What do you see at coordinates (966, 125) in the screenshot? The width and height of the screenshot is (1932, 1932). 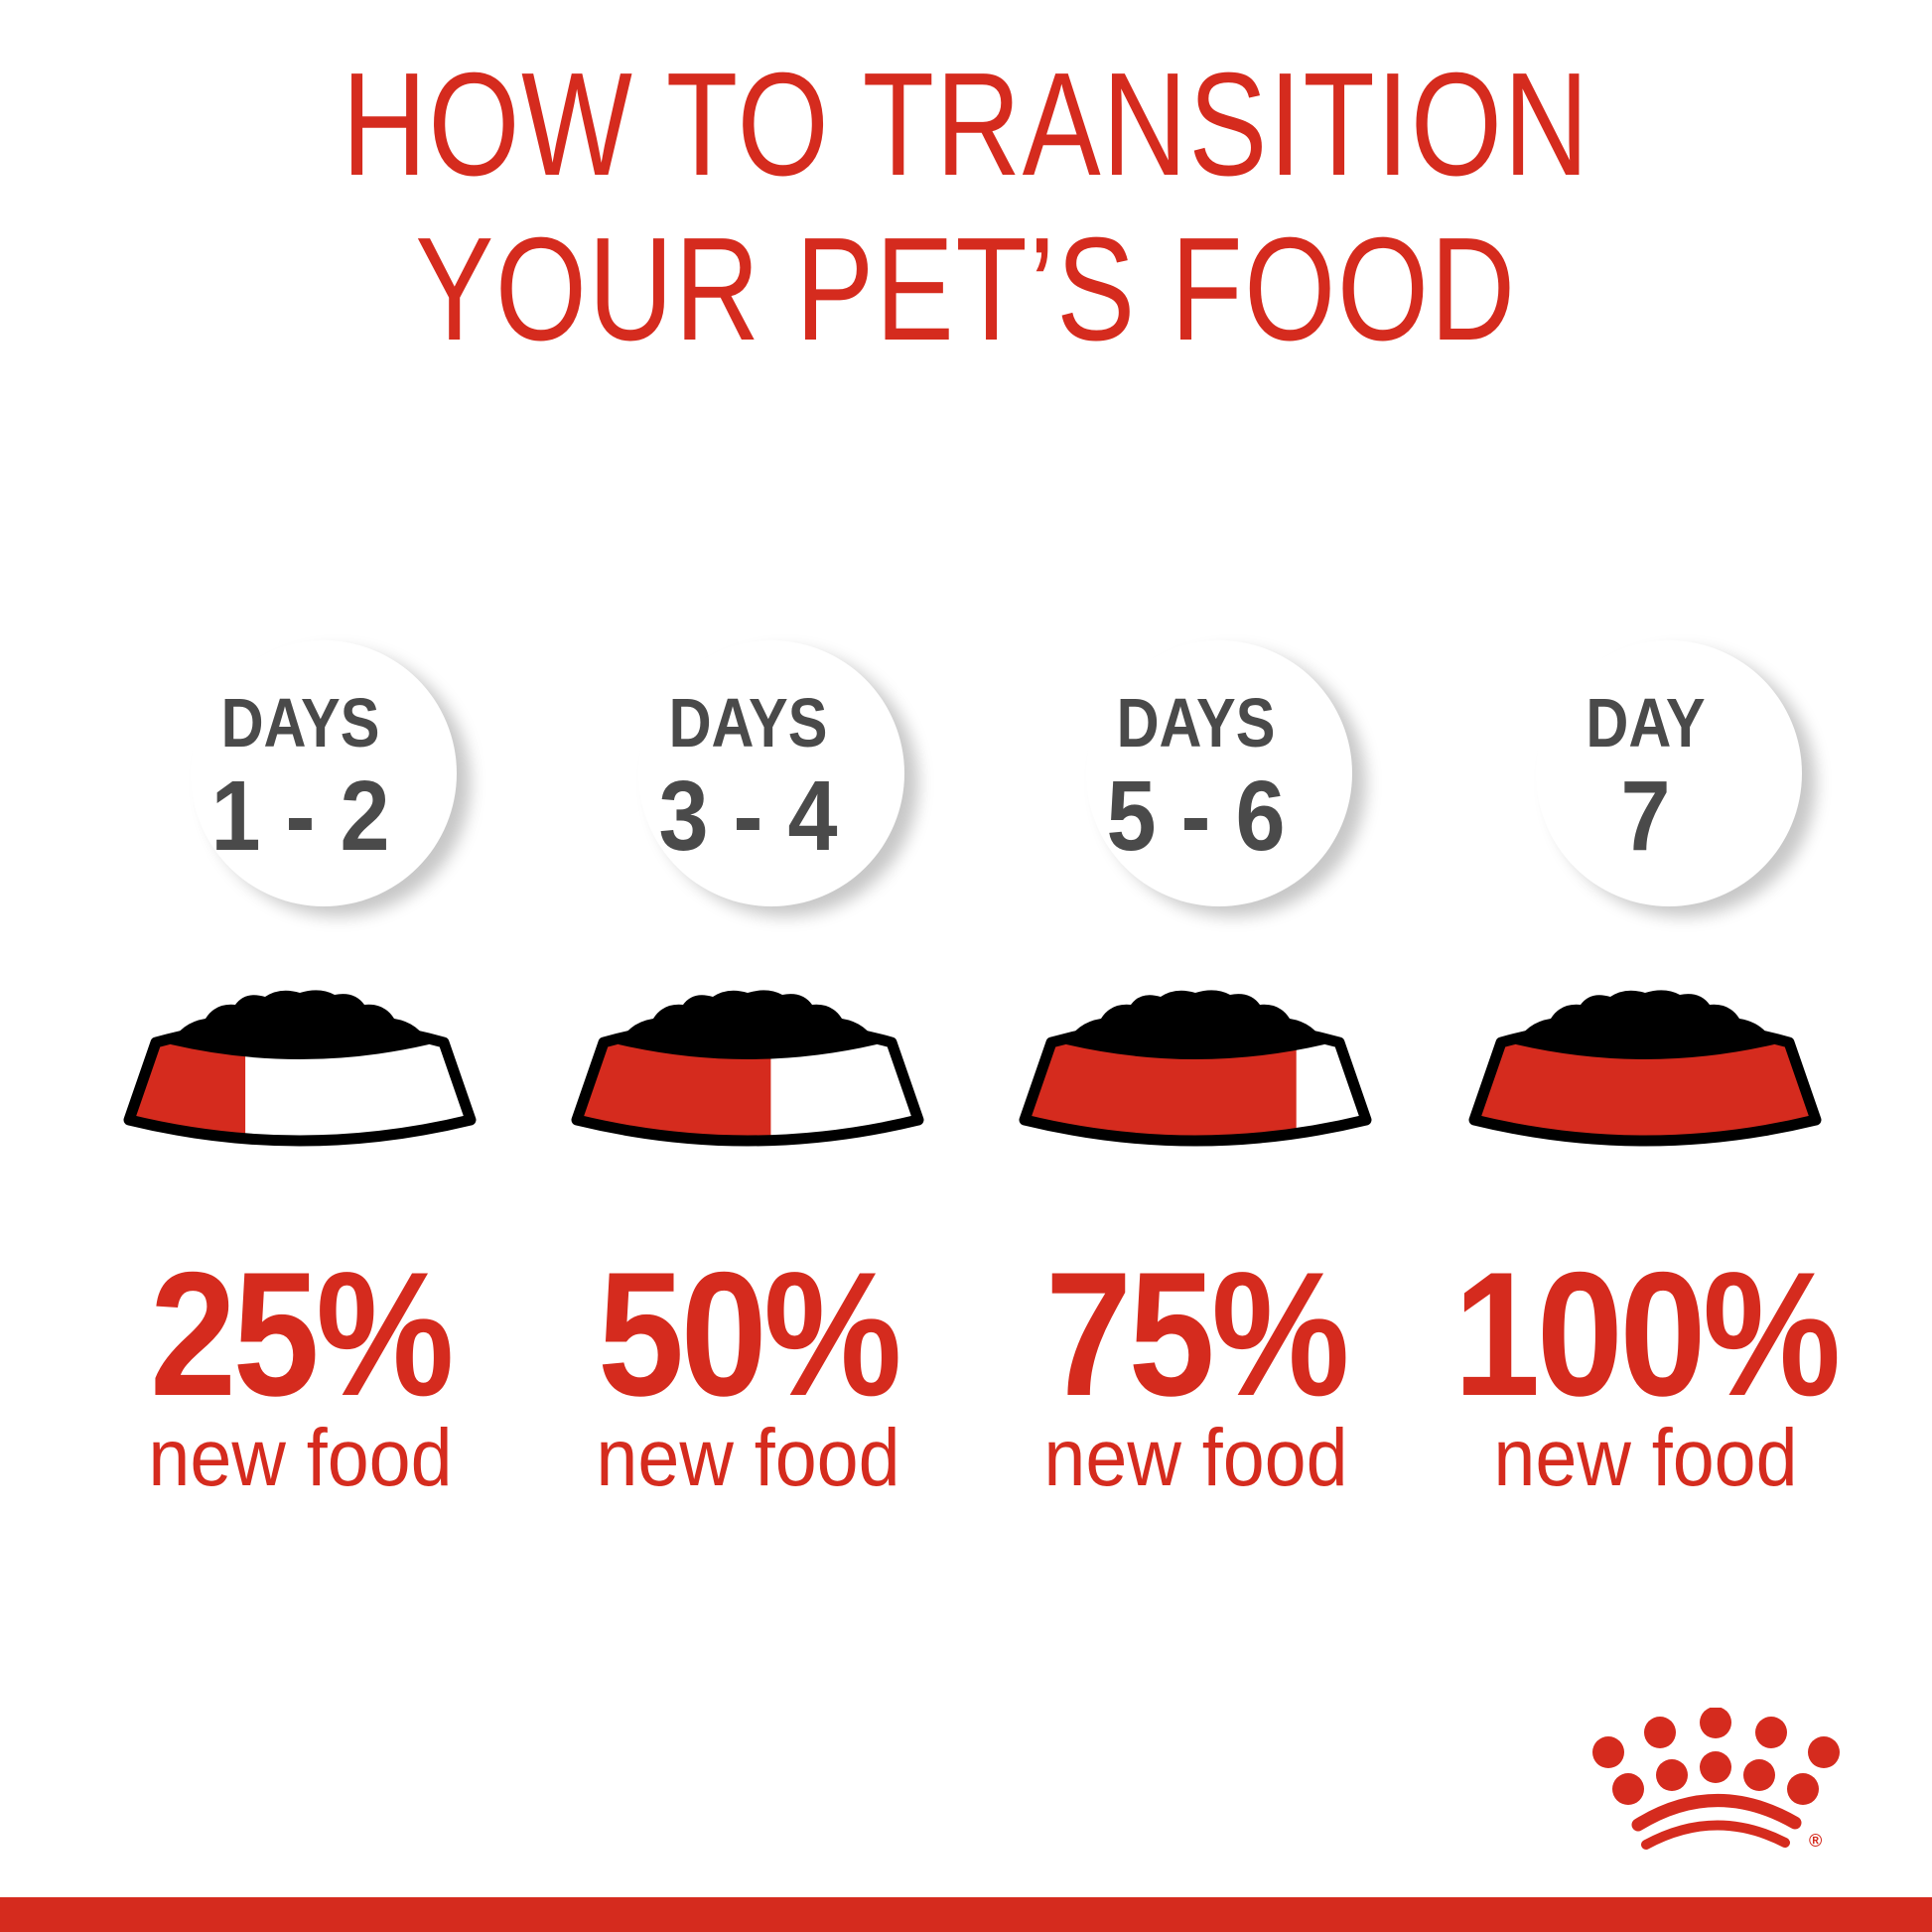 I see `title-line-1: HOW TO TRANSITION` at bounding box center [966, 125].